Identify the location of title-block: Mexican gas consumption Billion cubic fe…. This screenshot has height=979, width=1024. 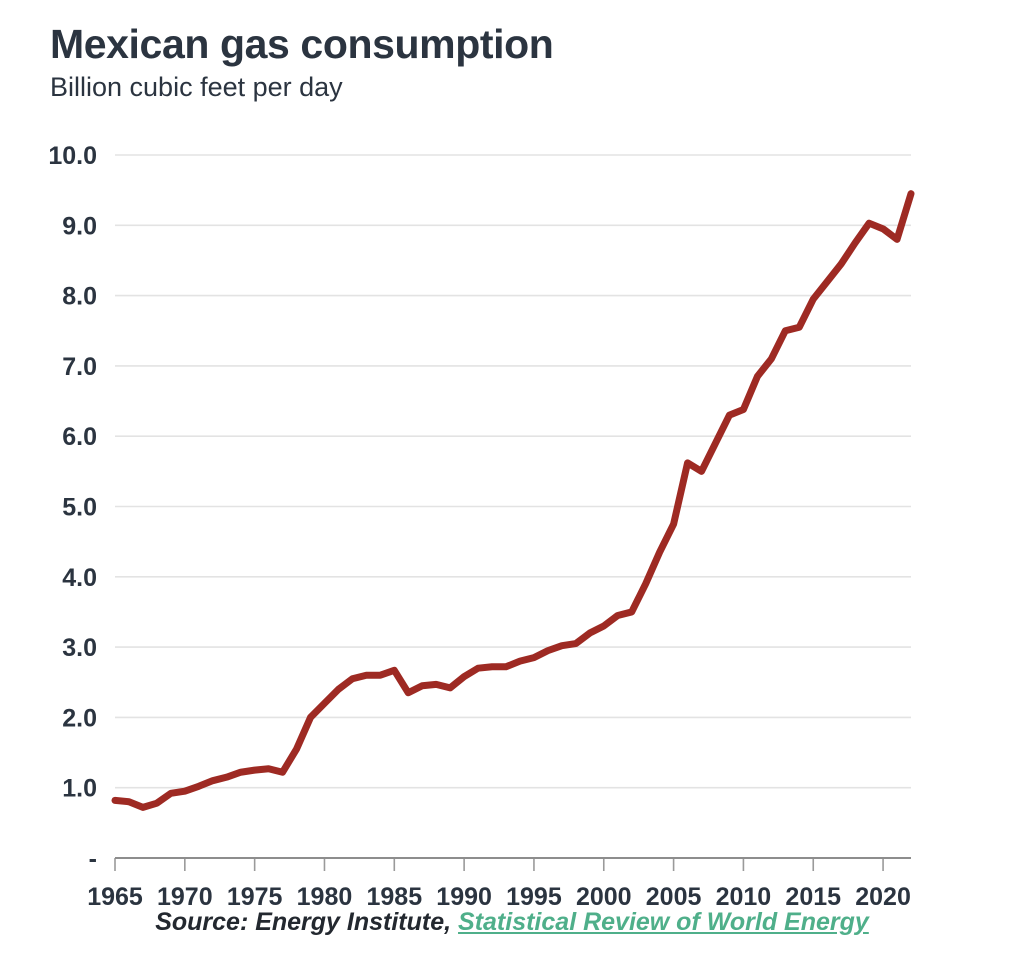
(500, 62).